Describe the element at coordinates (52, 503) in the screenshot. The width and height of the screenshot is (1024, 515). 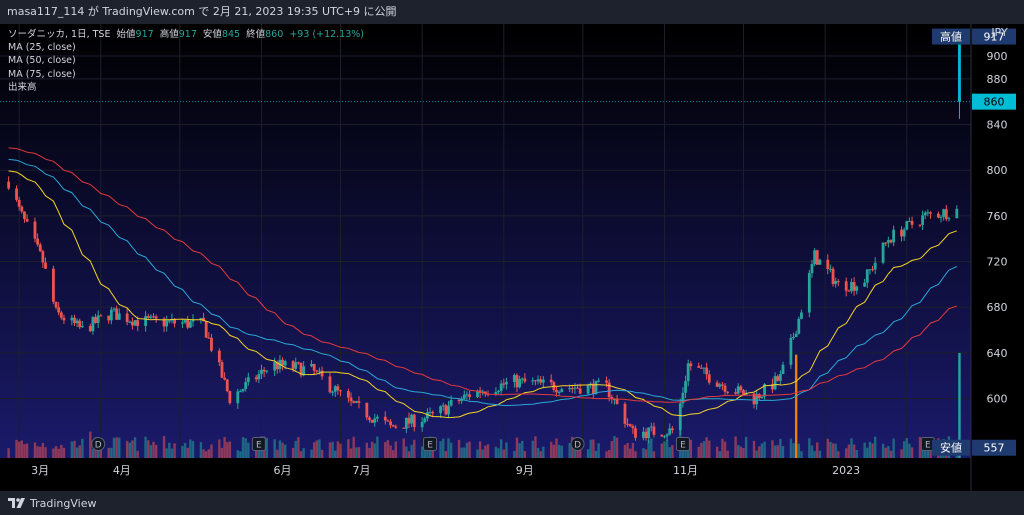
I see `tradingview-logo: TradingView` at that location.